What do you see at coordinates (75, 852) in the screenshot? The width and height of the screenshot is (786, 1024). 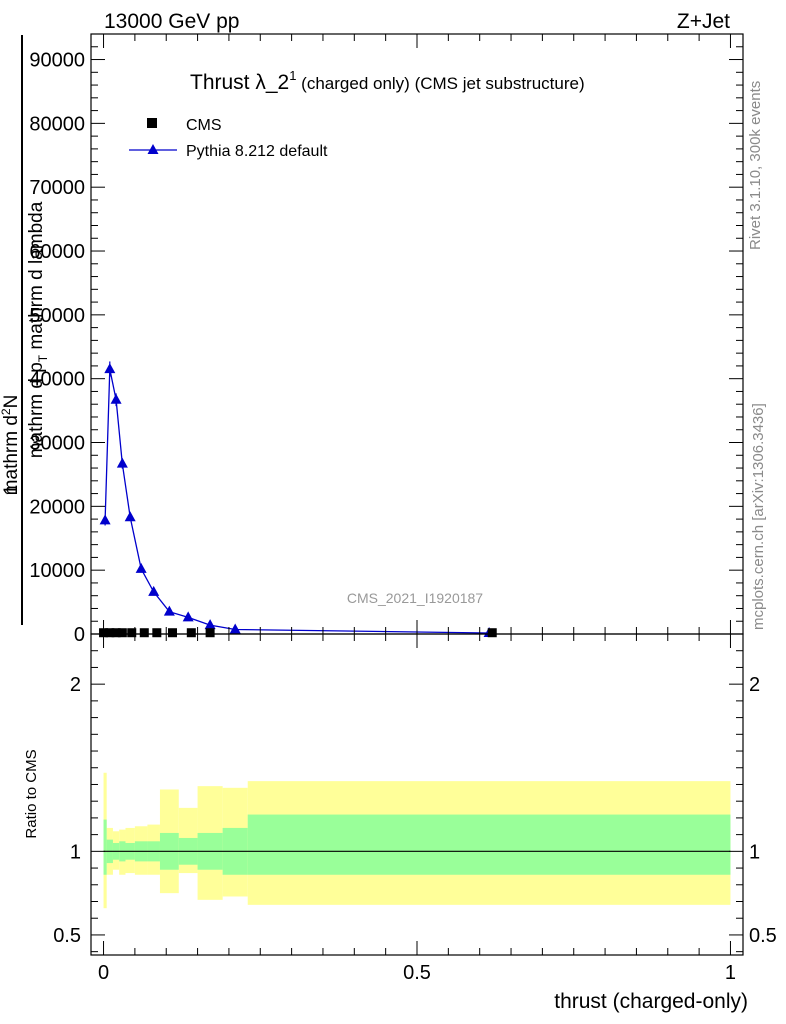 I see `ratio-y-tick-label: 1` at bounding box center [75, 852].